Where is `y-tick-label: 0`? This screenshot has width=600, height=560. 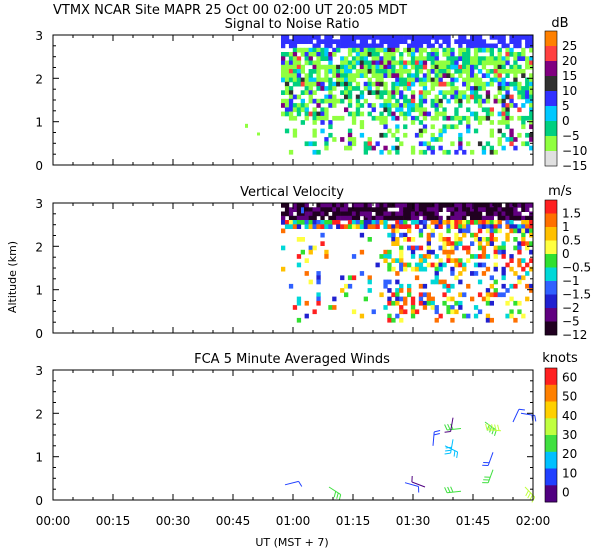
y-tick-label: 0 is located at coordinates (39, 501).